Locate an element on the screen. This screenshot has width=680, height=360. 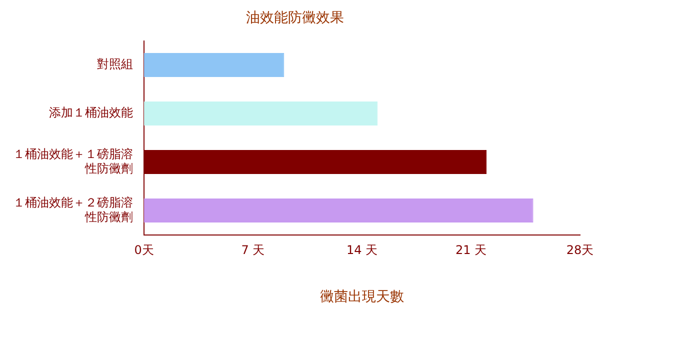
x-axis-title: 黴菌出現天數 is located at coordinates (362, 297).